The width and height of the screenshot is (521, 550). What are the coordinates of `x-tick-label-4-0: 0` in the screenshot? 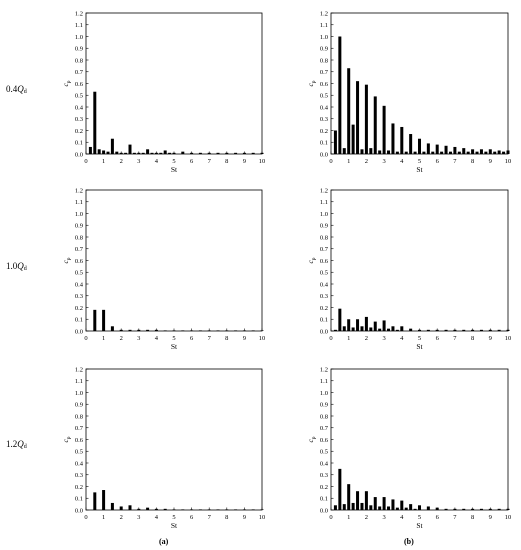 It's located at (85, 517).